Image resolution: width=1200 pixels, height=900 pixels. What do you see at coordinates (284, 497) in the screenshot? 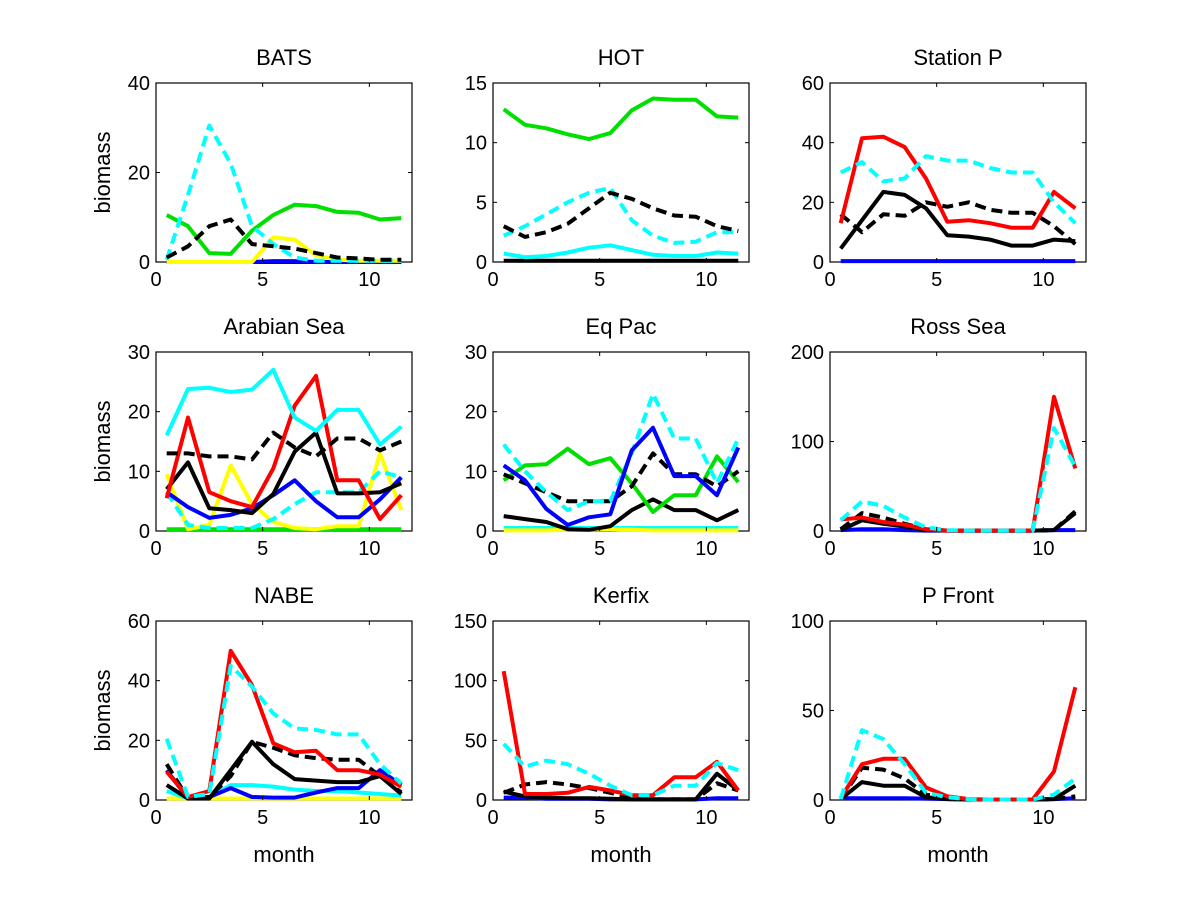
I see `series-line-blue` at bounding box center [284, 497].